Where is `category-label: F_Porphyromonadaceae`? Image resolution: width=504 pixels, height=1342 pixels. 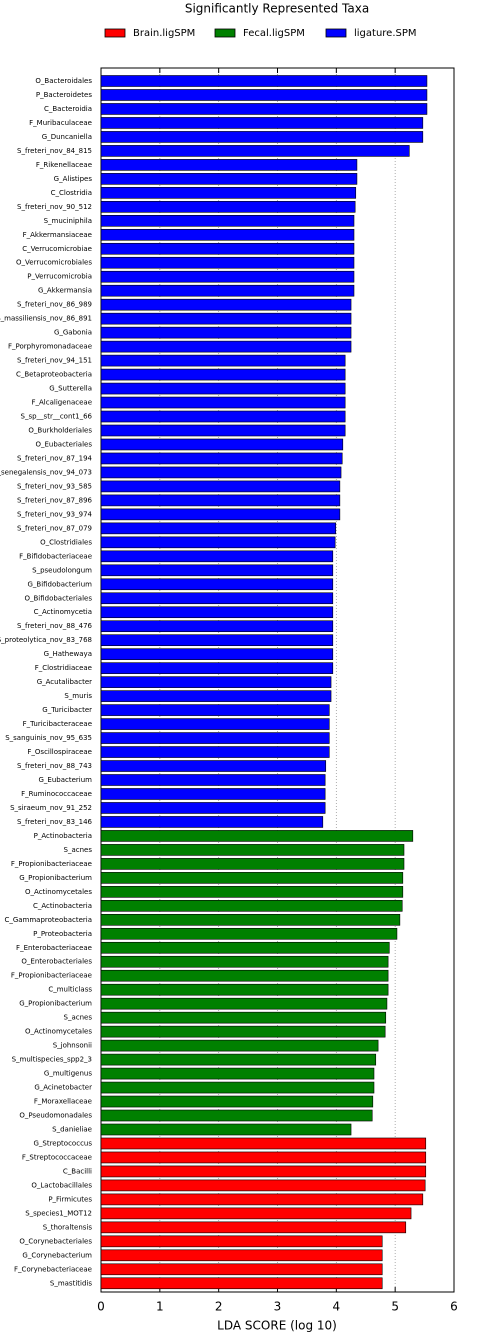 category-label: F_Porphyromonadaceae is located at coordinates (50, 347).